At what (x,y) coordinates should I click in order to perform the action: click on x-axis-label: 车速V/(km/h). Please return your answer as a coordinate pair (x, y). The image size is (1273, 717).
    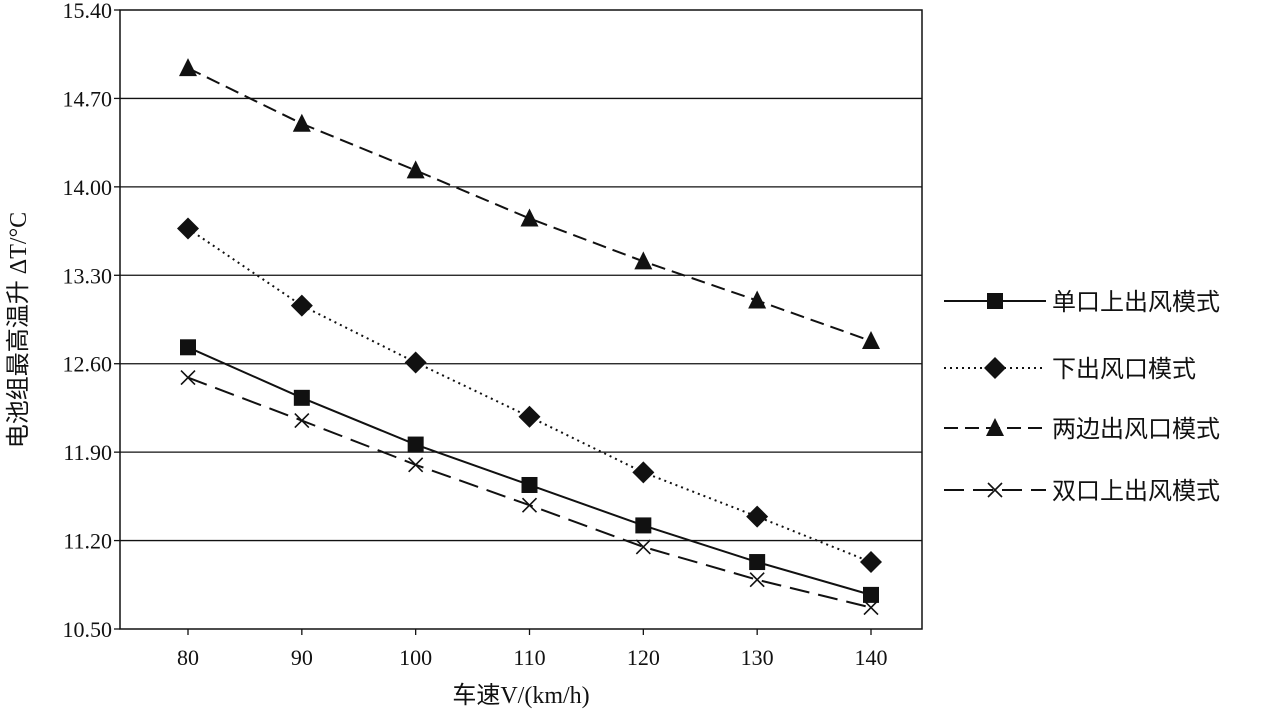
    Looking at the image, I should click on (520, 695).